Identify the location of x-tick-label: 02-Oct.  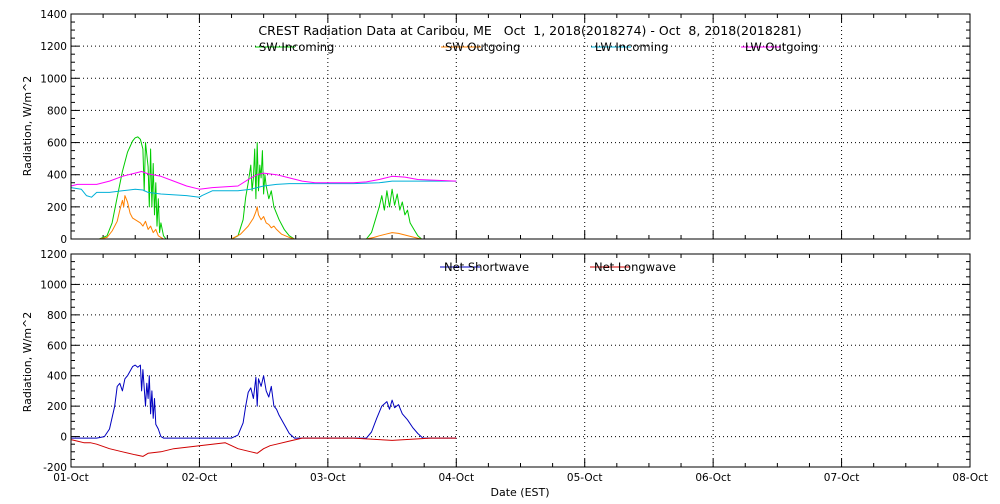
(200, 478).